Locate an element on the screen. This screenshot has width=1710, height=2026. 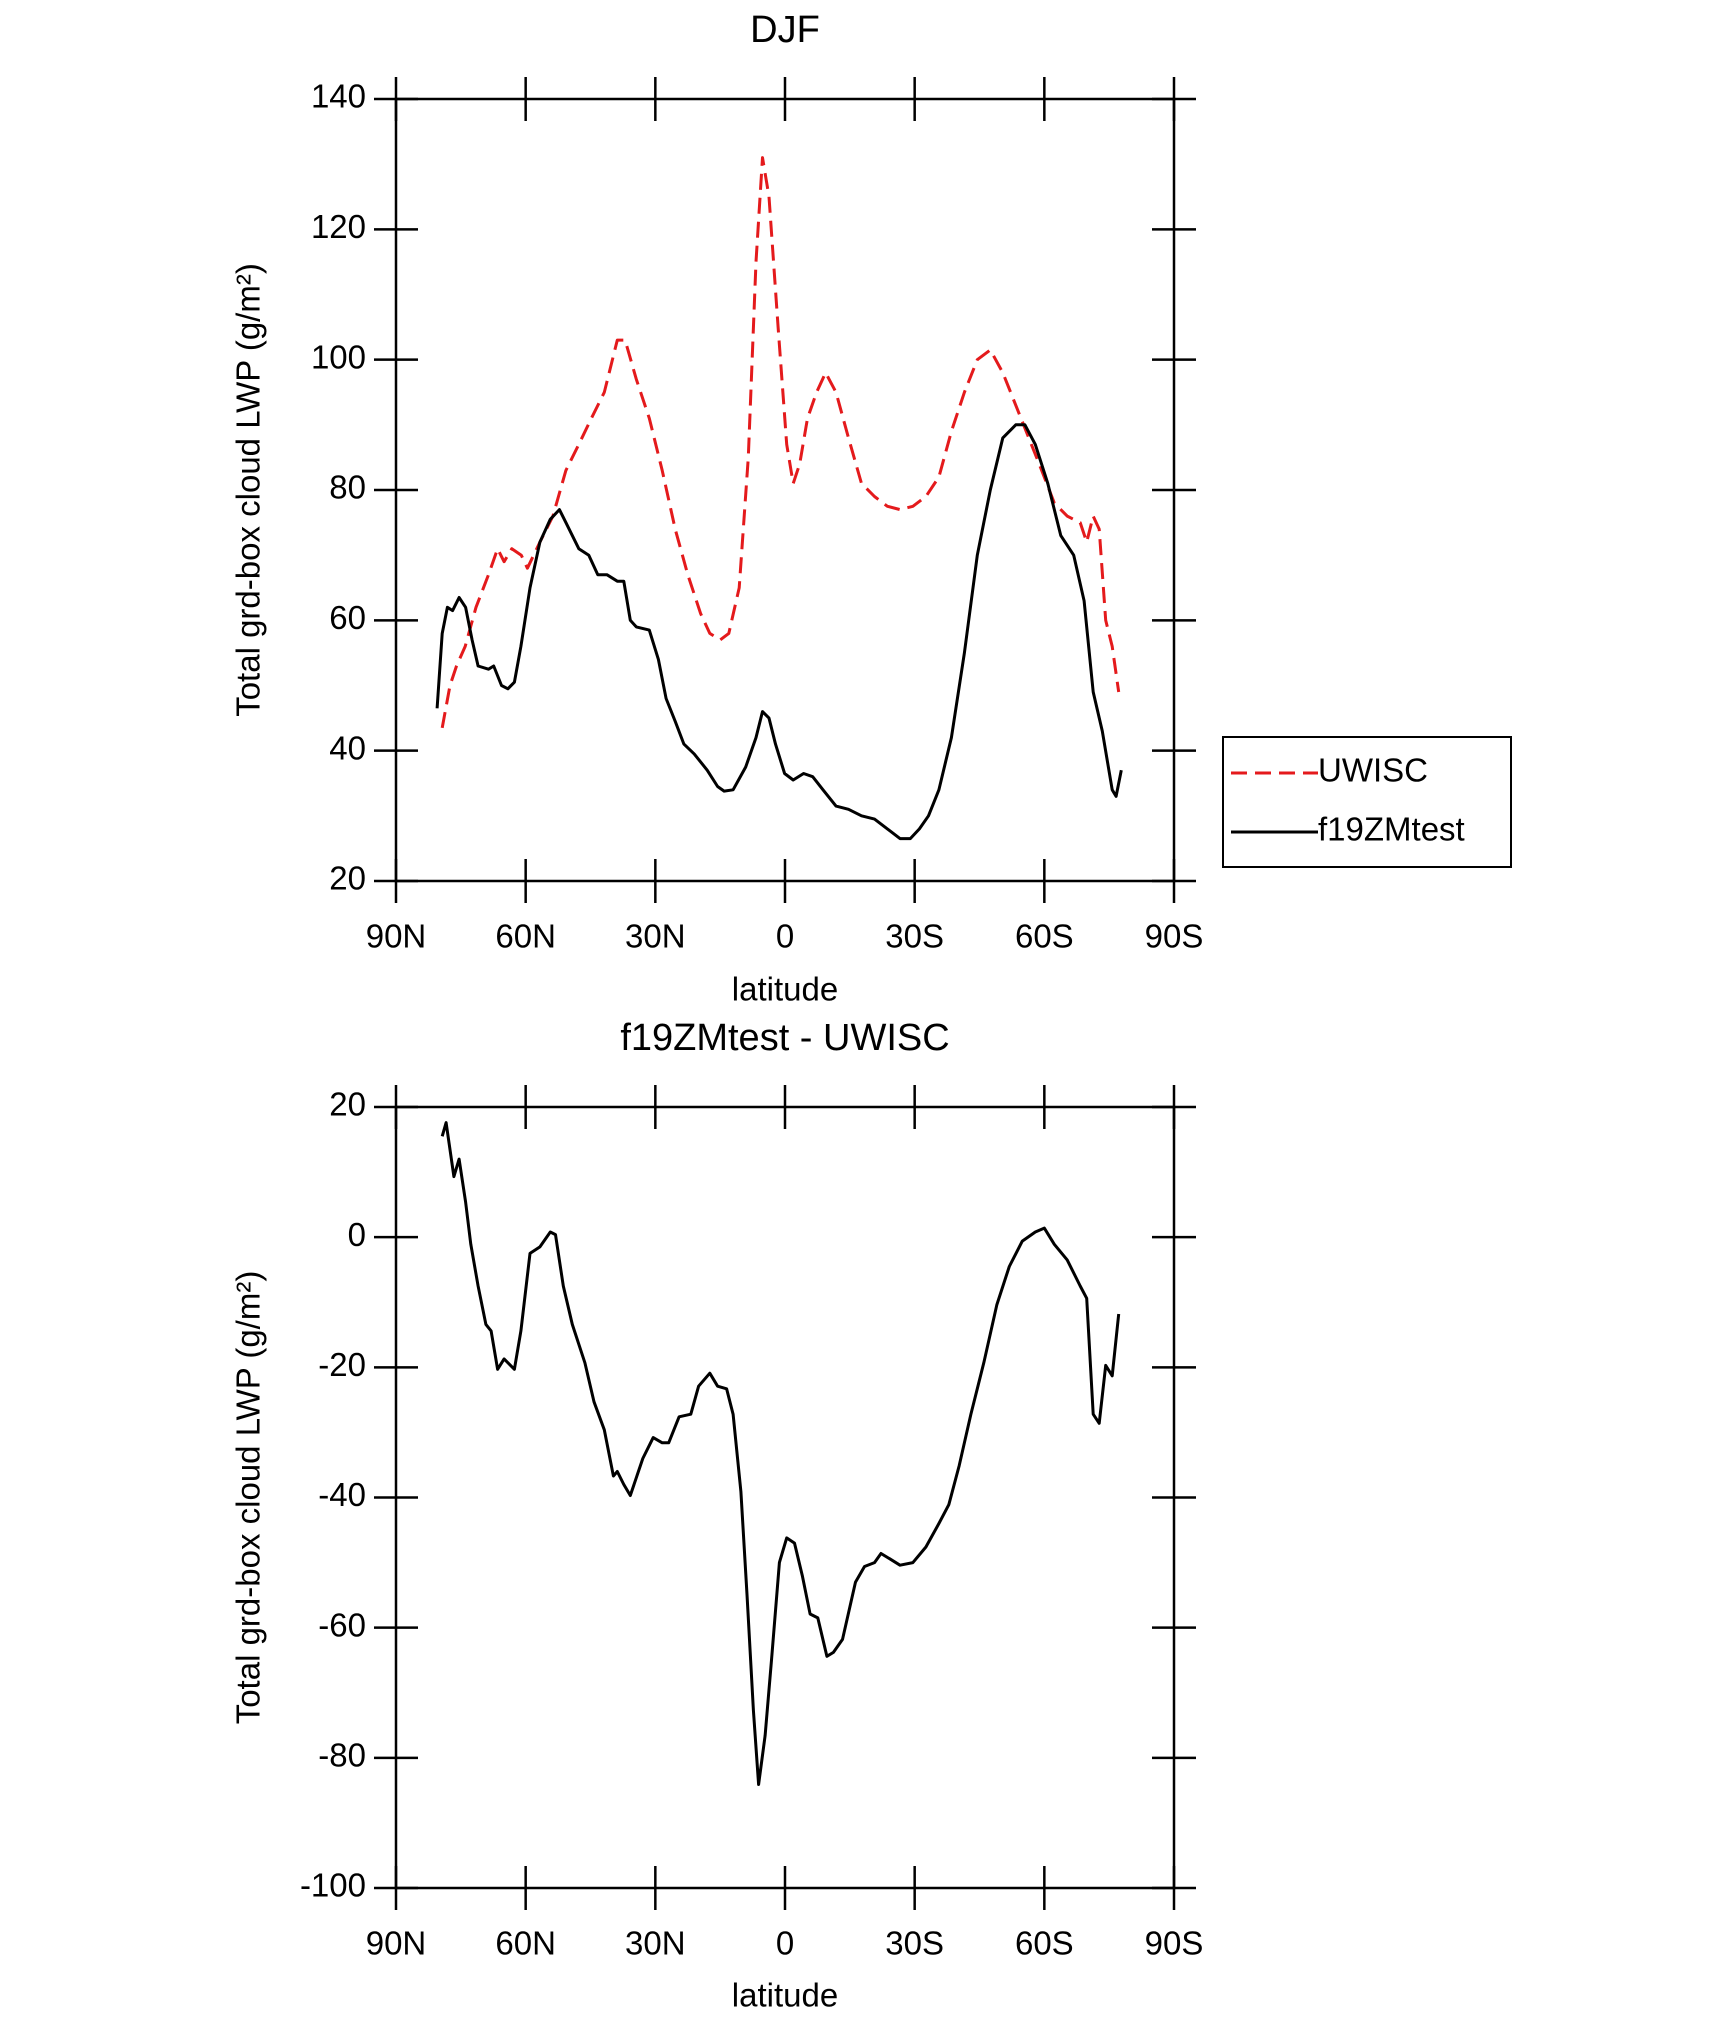
y-tick-label: 0 is located at coordinates (357, 1234).